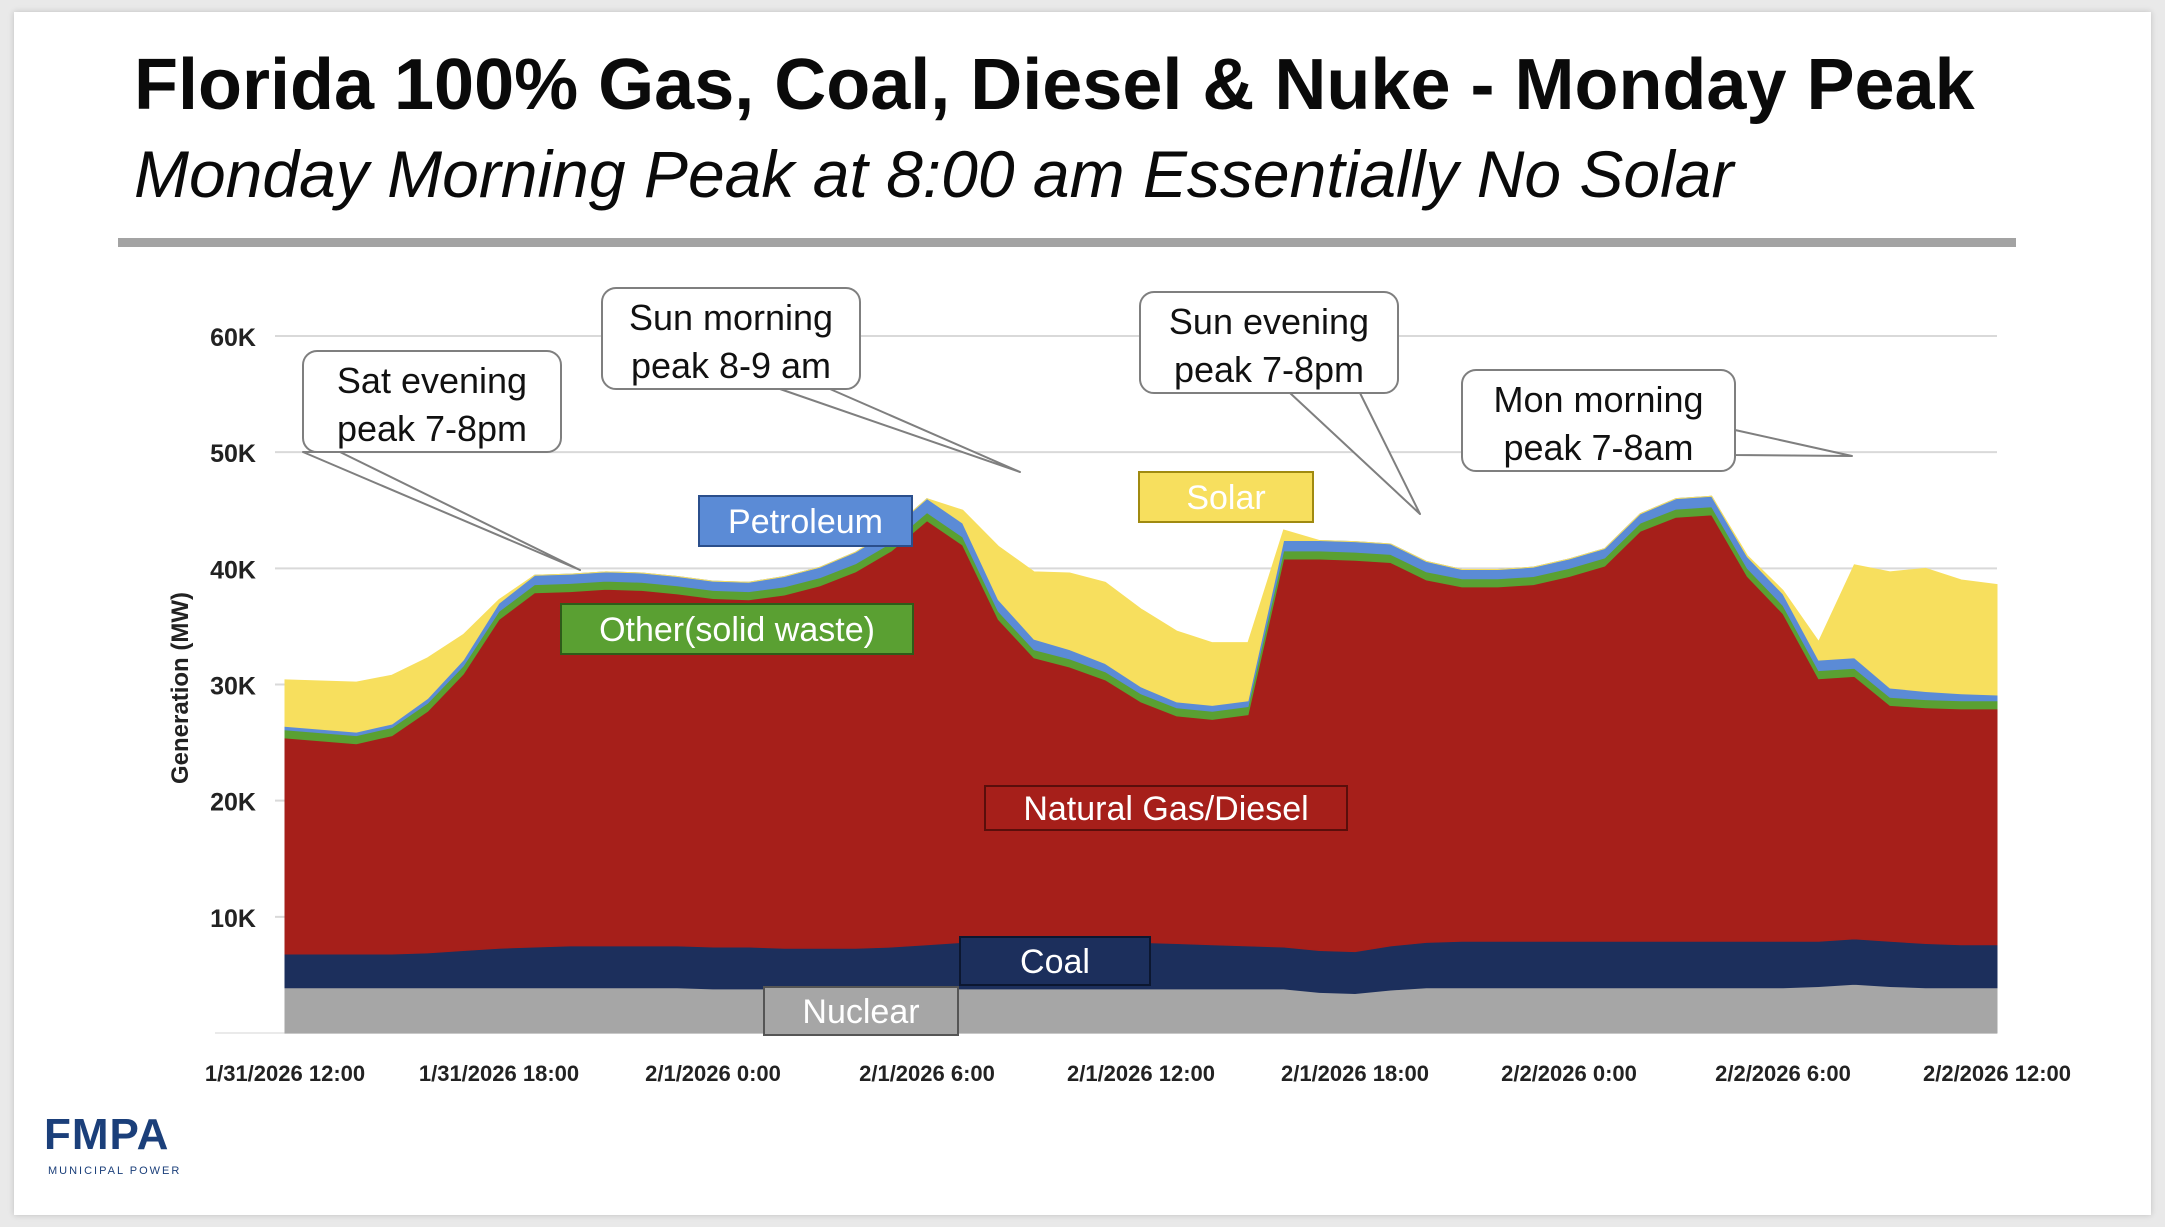  I want to click on series-label-solar: Solar, so click(1225, 498).